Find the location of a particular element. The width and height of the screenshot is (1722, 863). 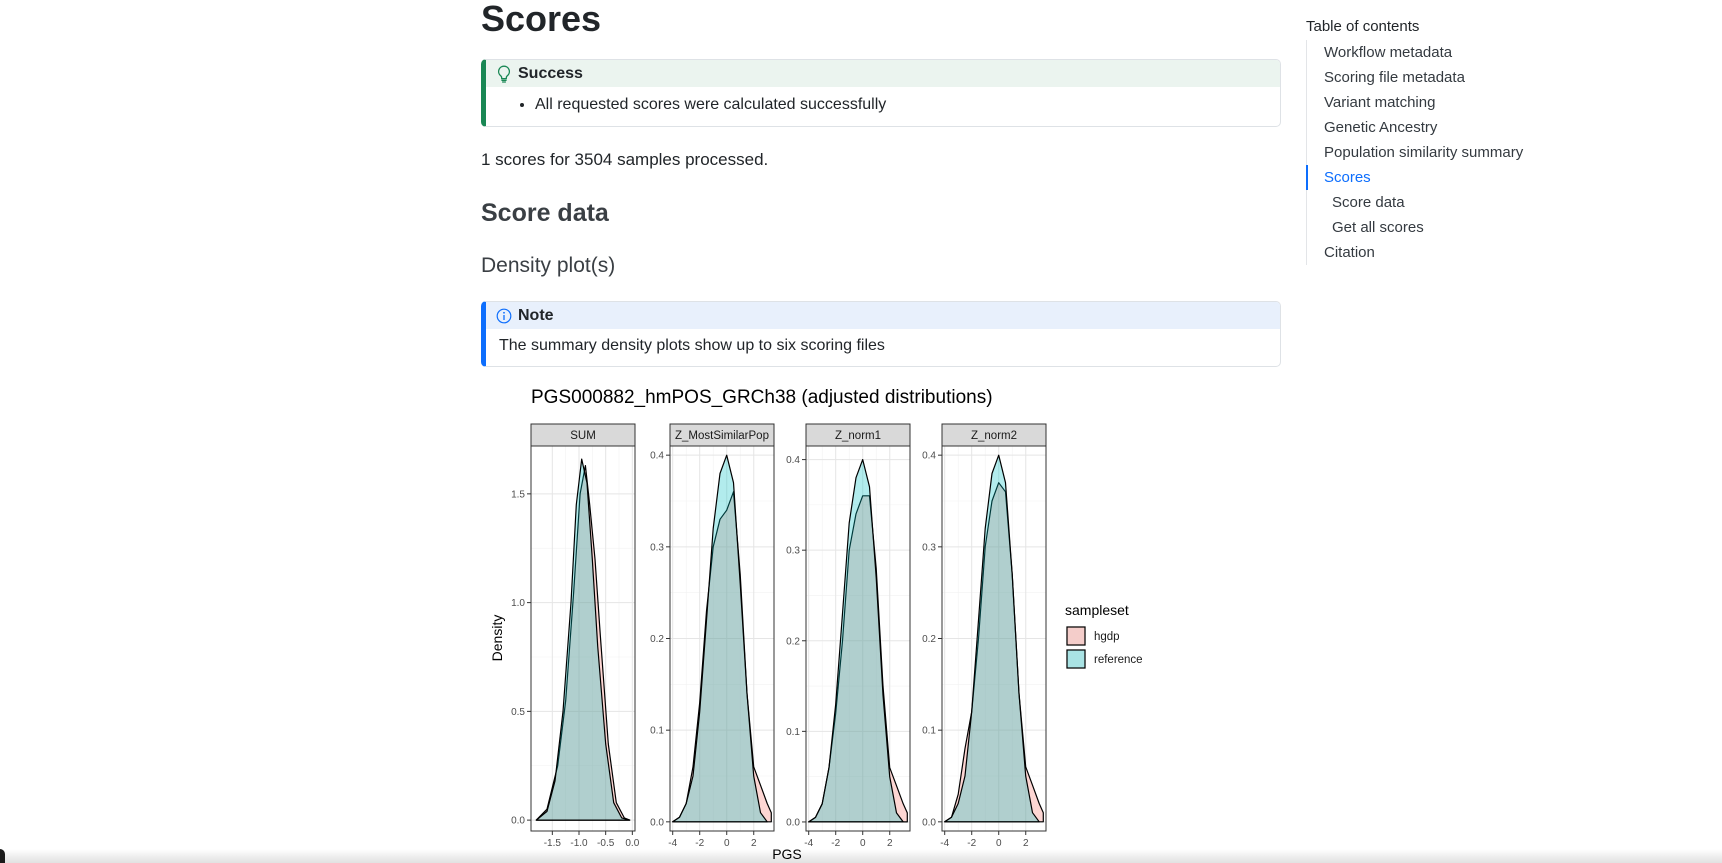

toc-item-genetic-ancestry: Genetic Ancestry is located at coordinates (1381, 127).